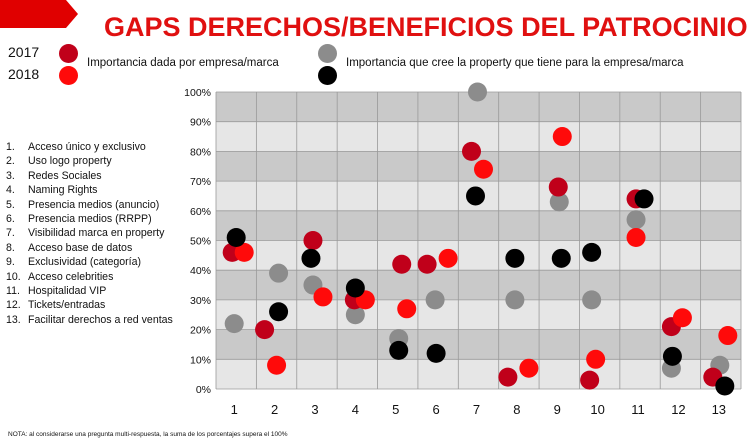 Image resolution: width=749 pixels, height=443 pixels. Describe the element at coordinates (59, 161) in the screenshot. I see `category-item: 2. Uso logo property` at that location.